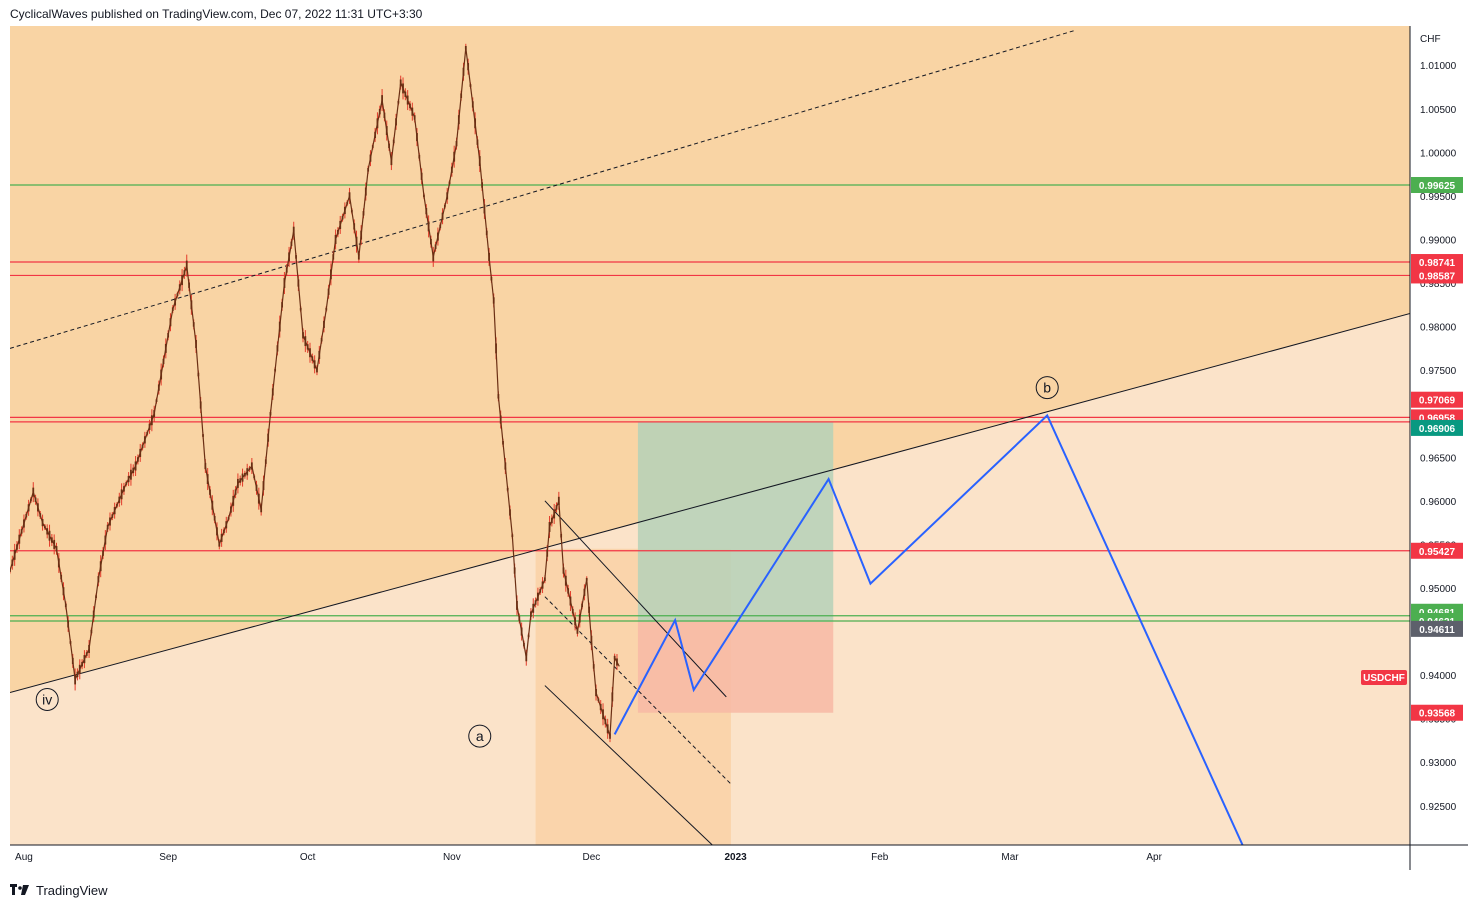  I want to click on tradingview-logo-icon, so click(19, 889).